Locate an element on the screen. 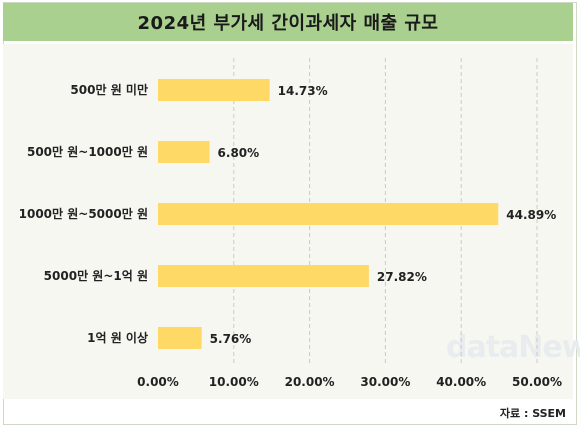 The image size is (580, 427). value-label: 27.82% is located at coordinates (402, 277).